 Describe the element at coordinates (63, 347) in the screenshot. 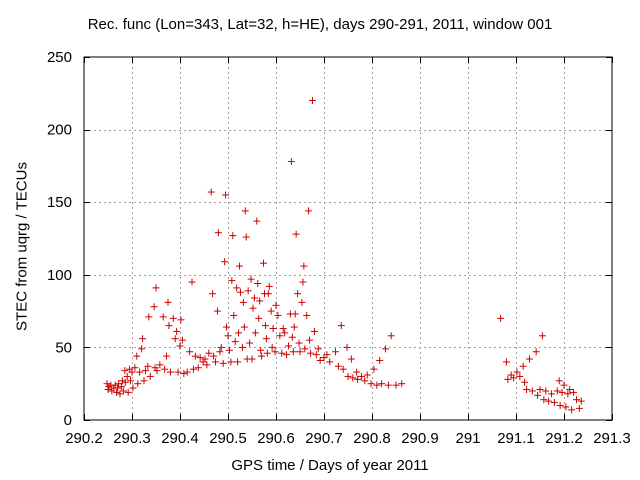

I see `y-tick-label: 50` at that location.